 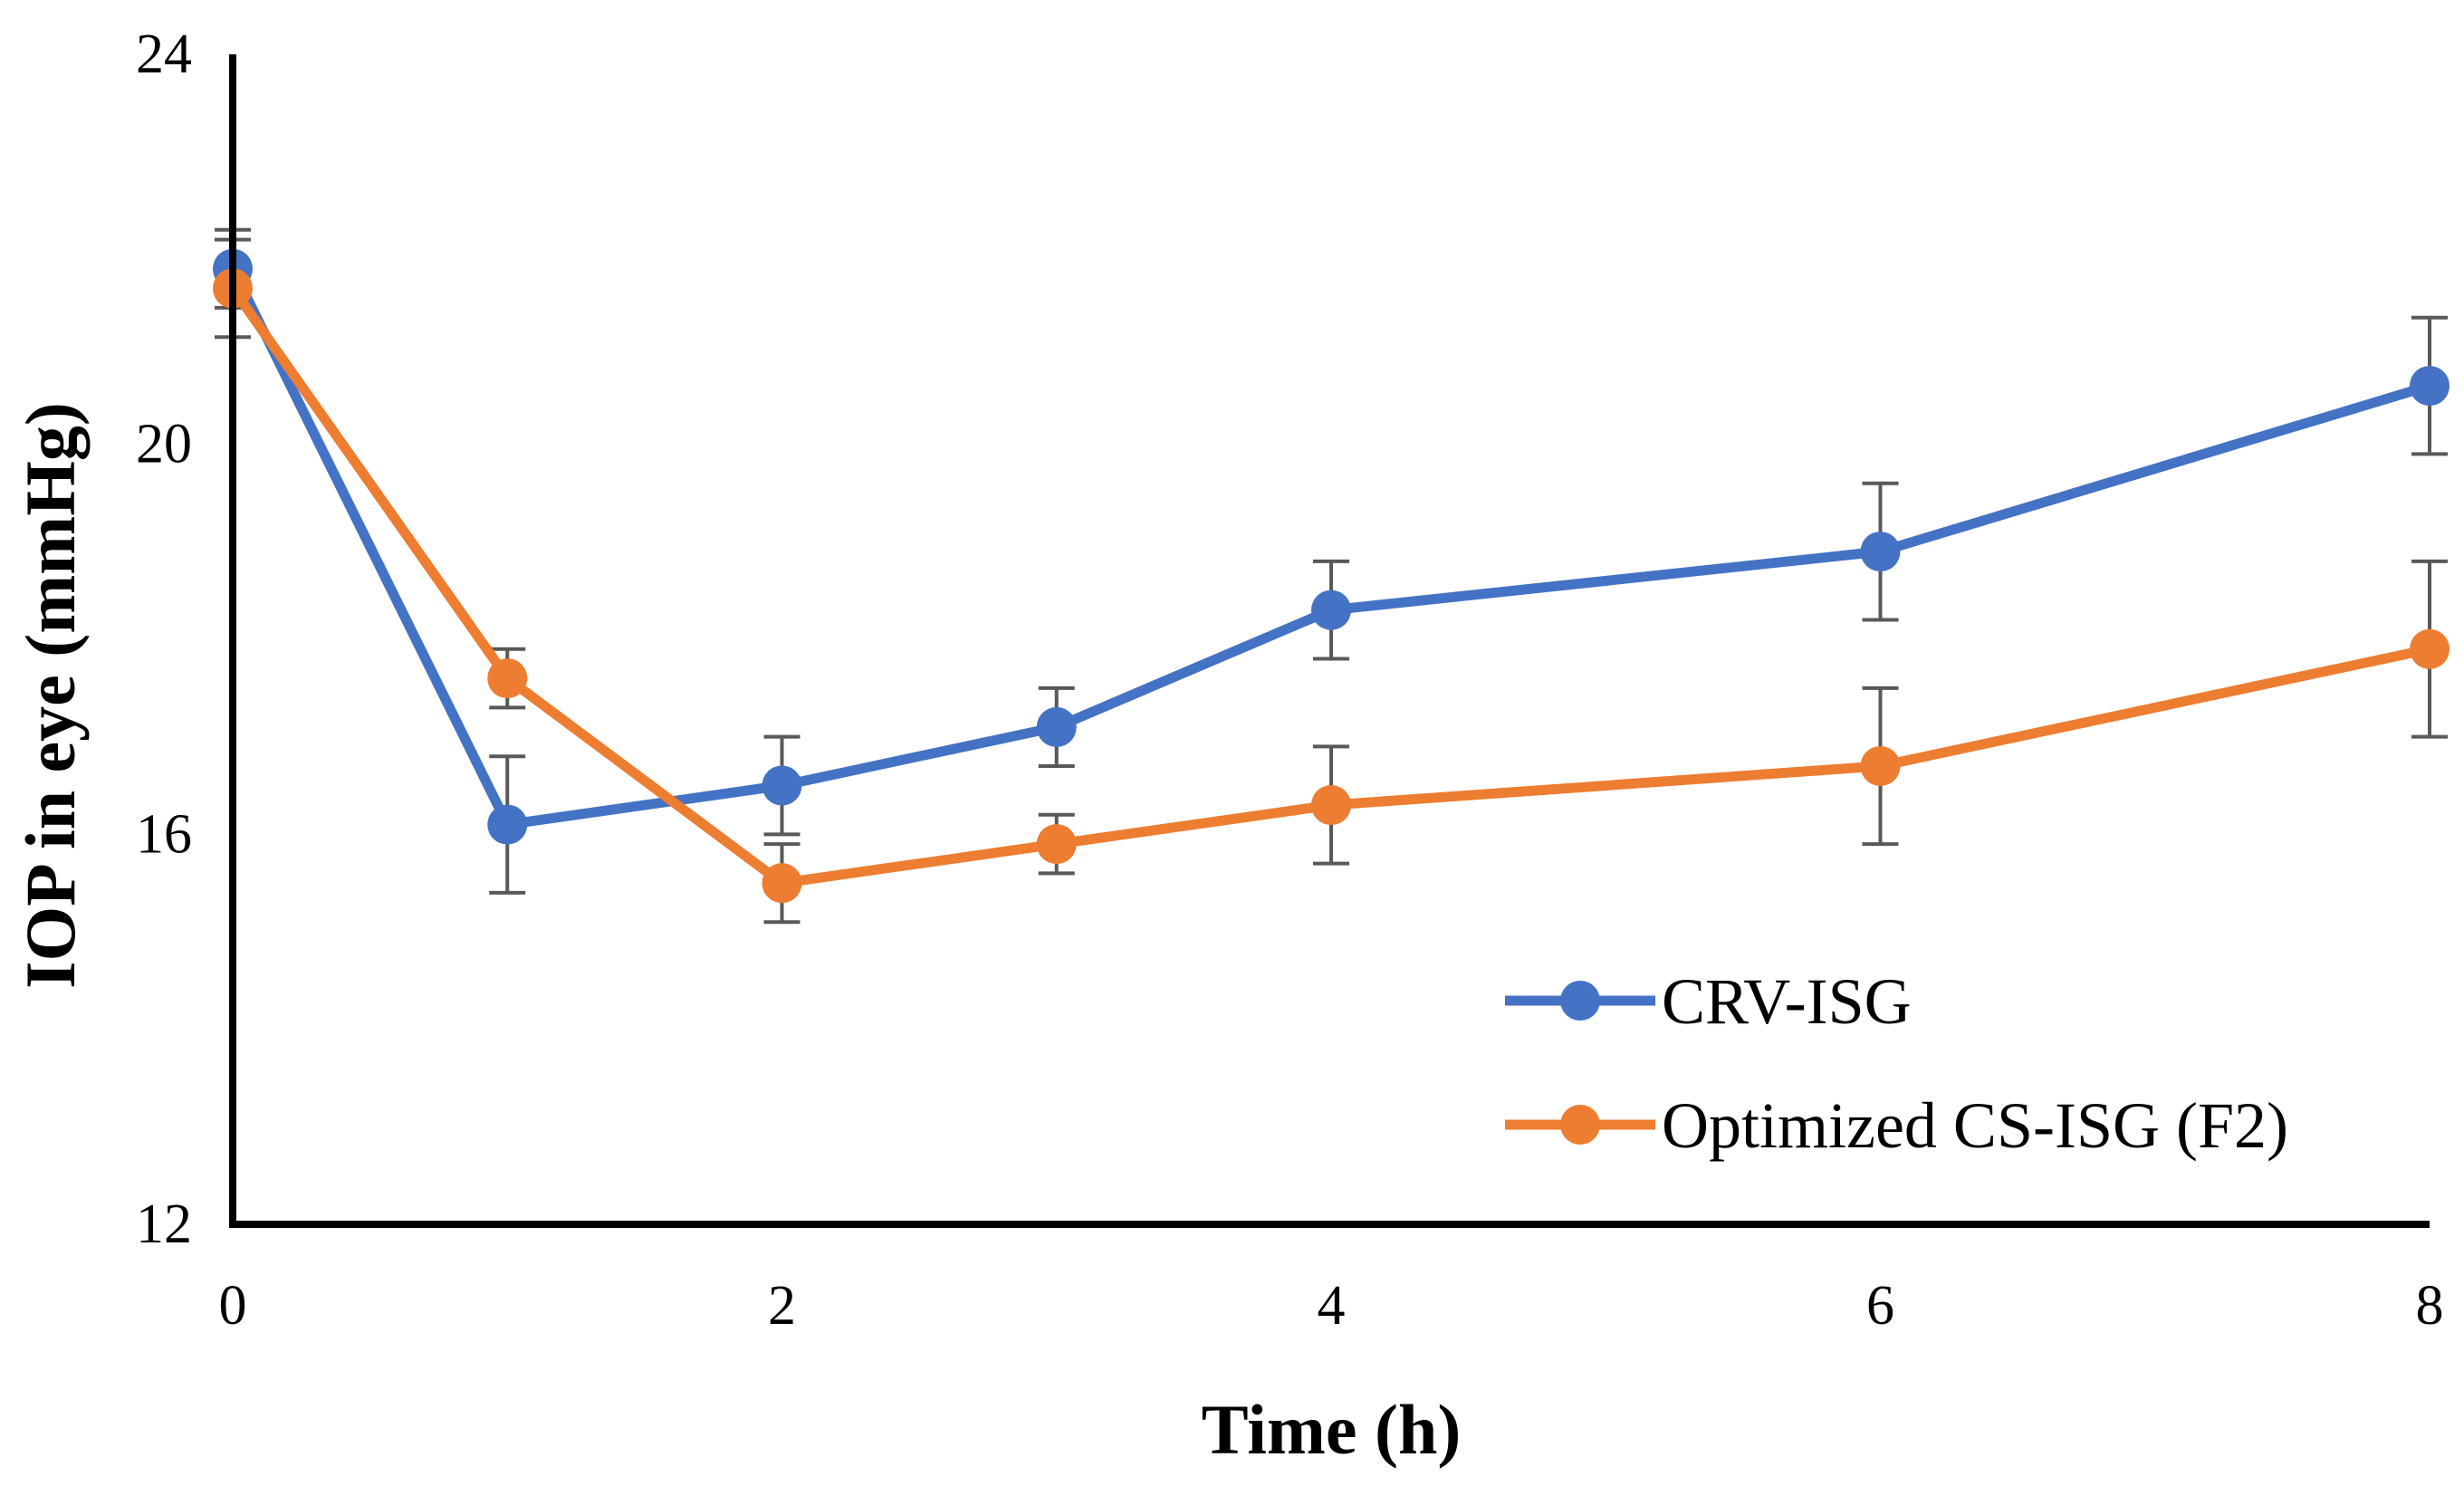 What do you see at coordinates (2430, 1306) in the screenshot?
I see `x-tick-label: 8` at bounding box center [2430, 1306].